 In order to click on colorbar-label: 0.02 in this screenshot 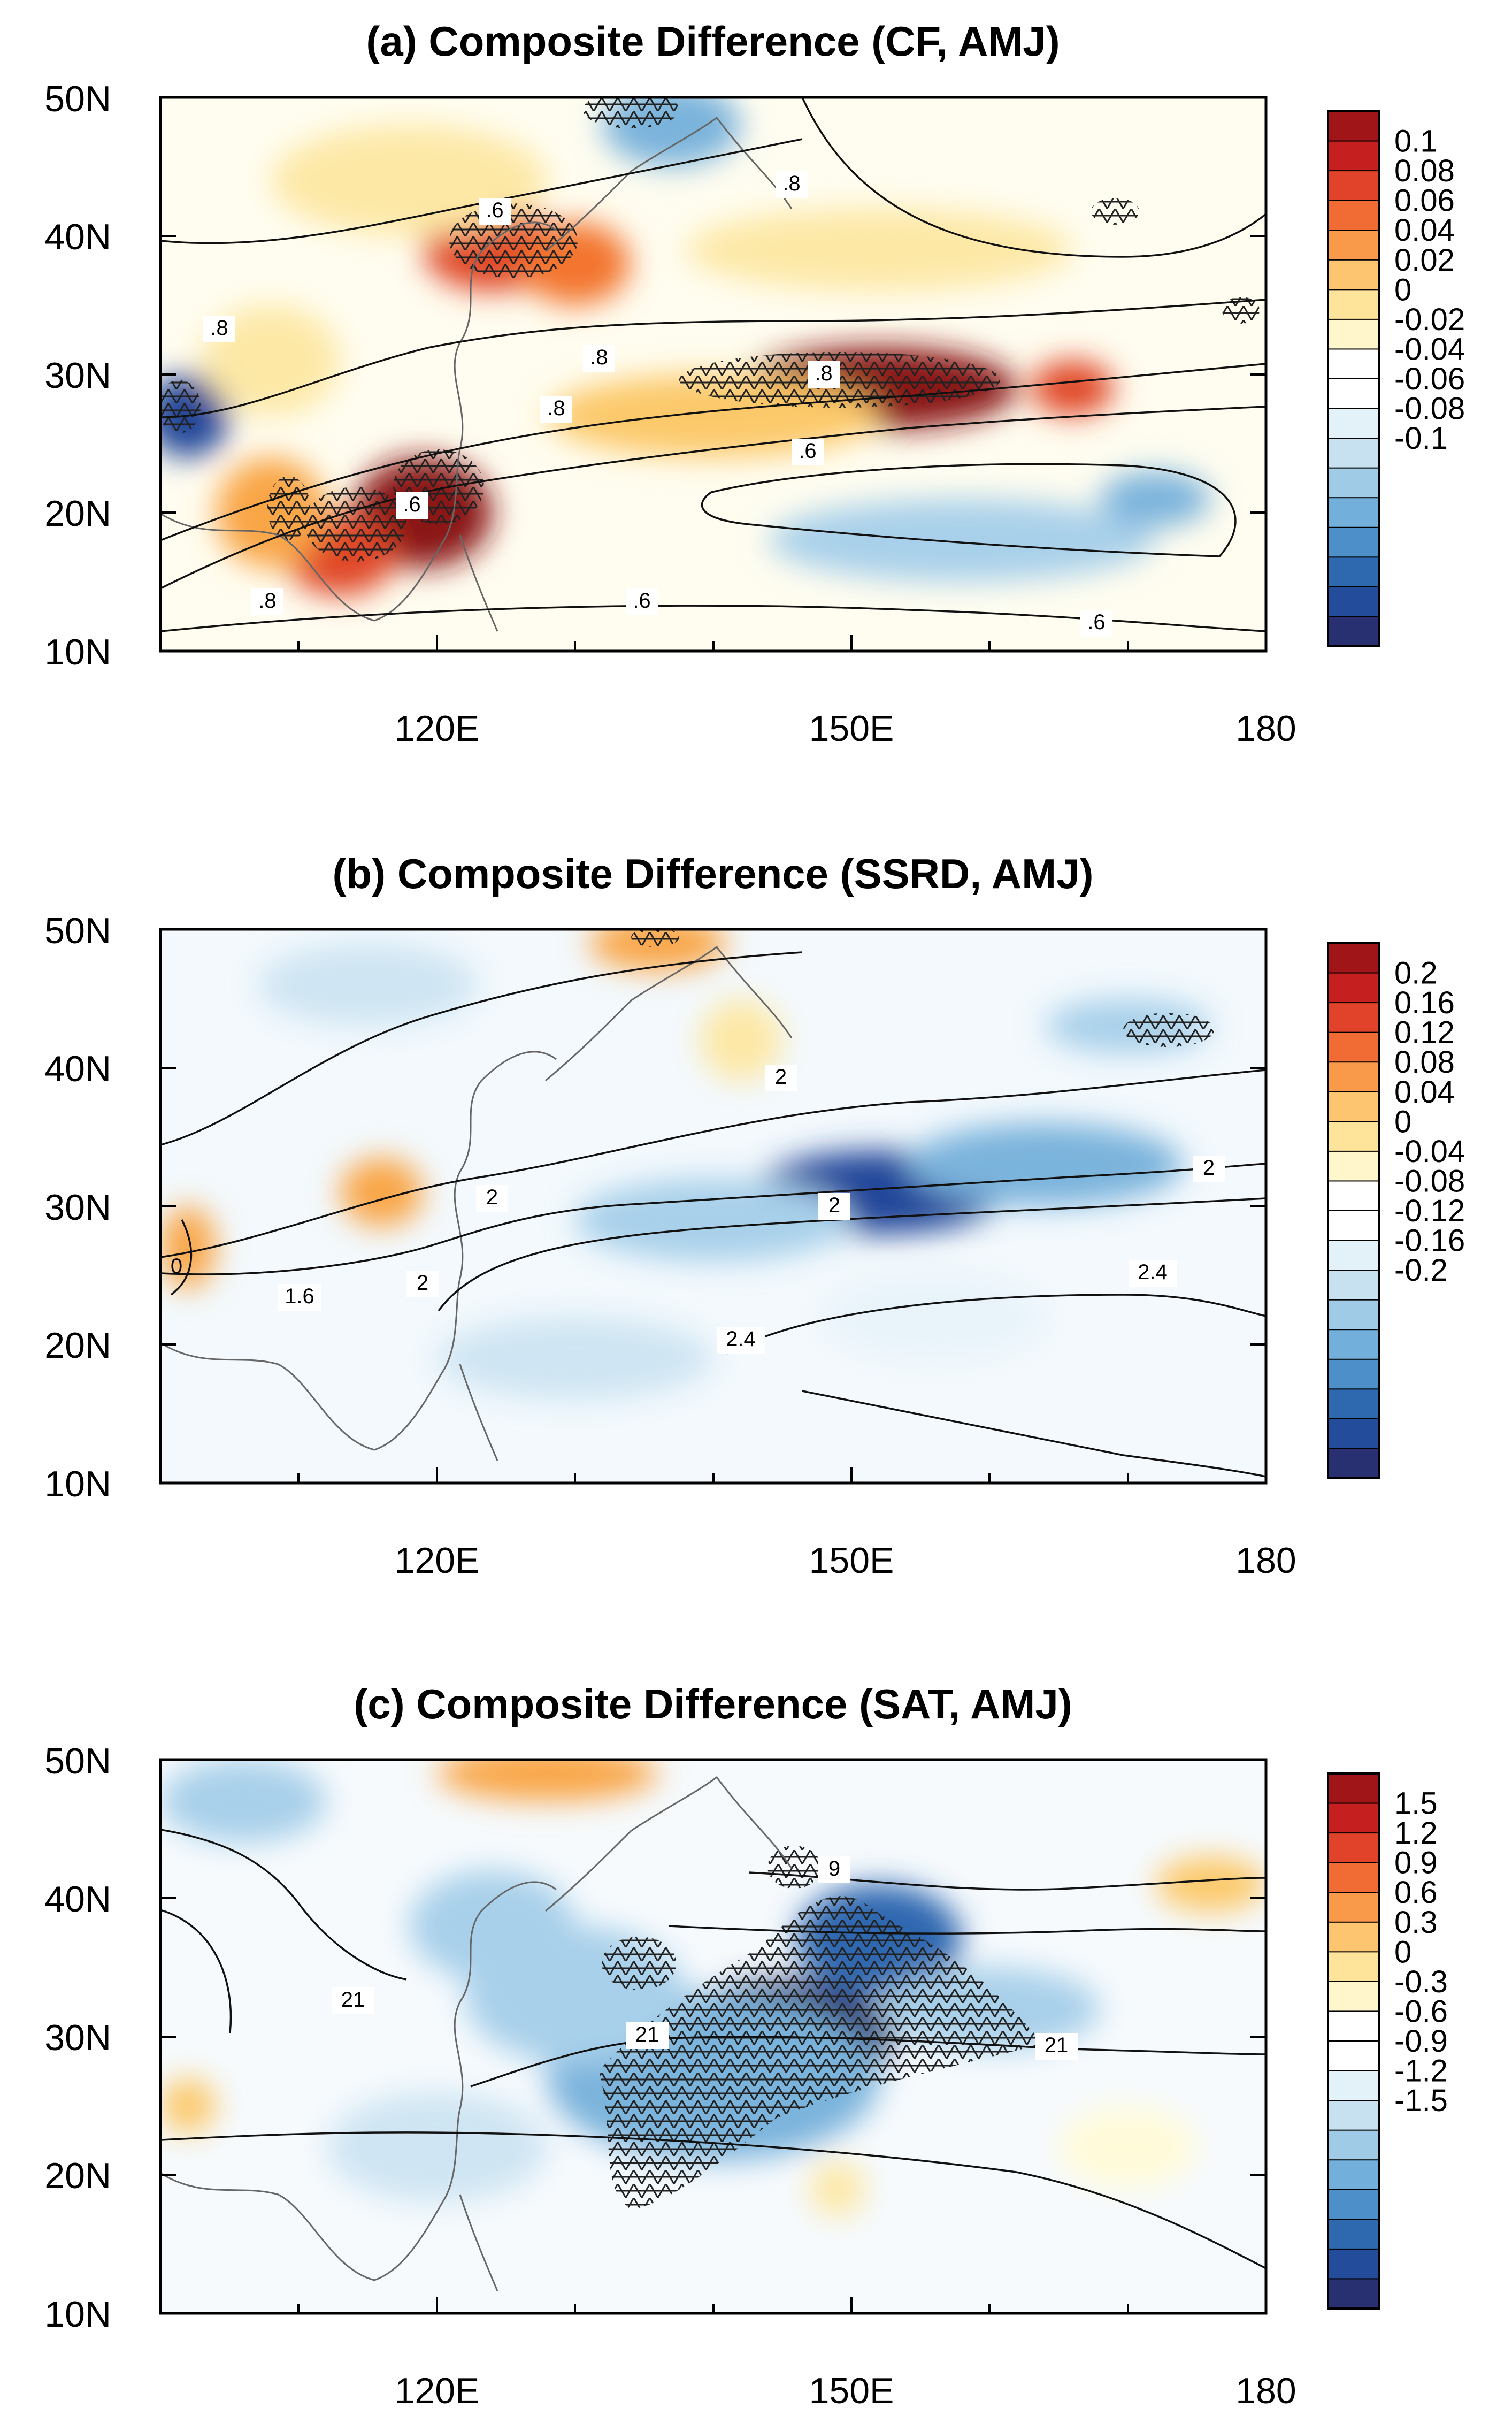, I will do `click(1424, 260)`.